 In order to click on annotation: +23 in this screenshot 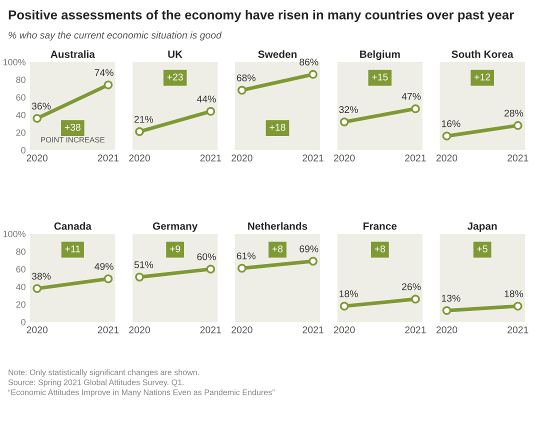, I will do `click(175, 77)`.